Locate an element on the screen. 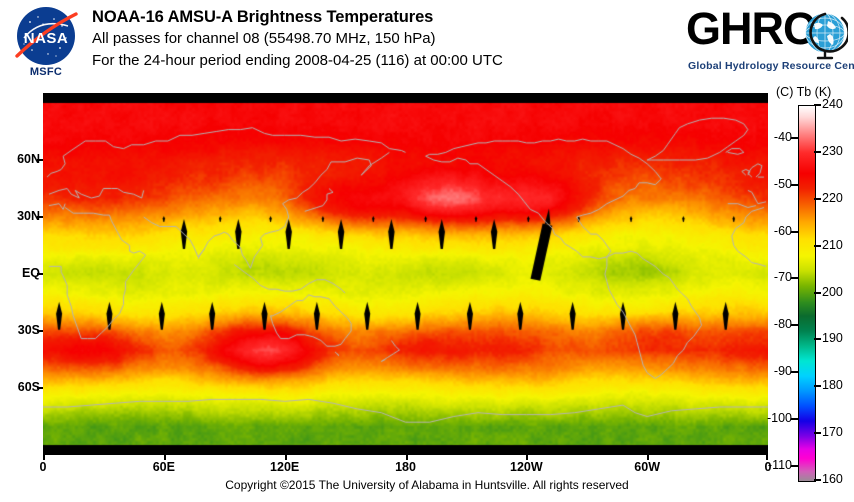 This screenshot has height=502, width=854. colorbar-celsius-label: -60 is located at coordinates (782, 230).